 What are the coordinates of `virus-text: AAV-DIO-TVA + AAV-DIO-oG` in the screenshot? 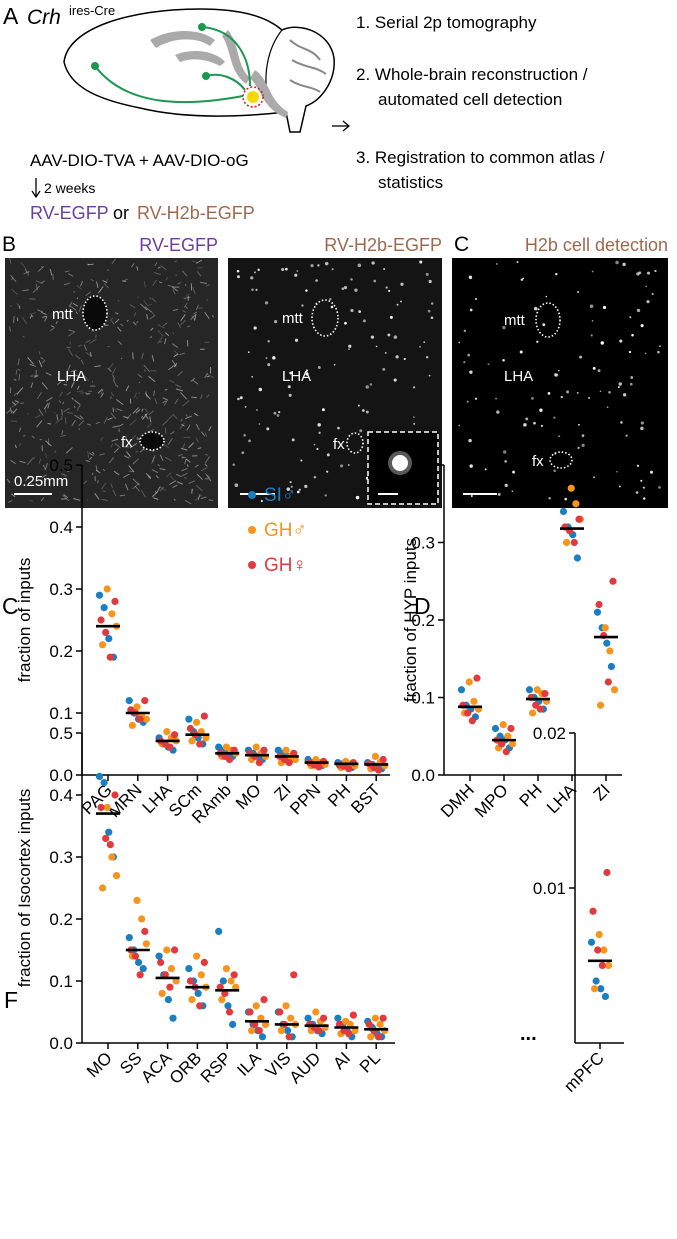 It's located at (139, 160).